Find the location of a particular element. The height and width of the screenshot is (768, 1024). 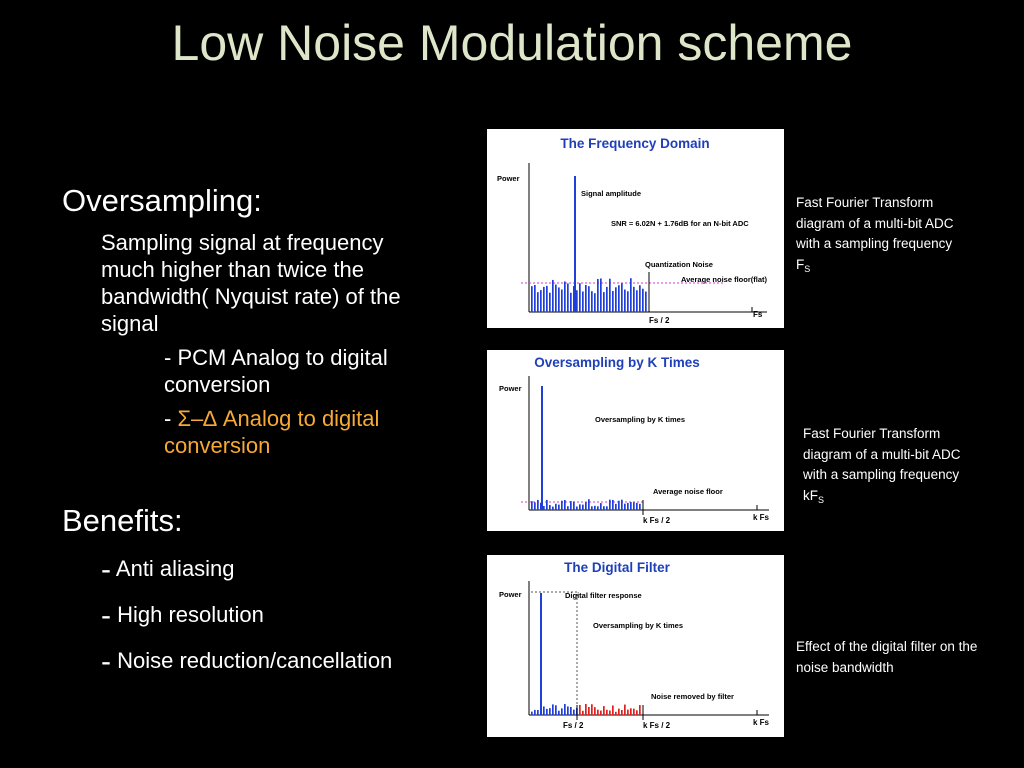

pcm-item: - PCM Analog to digital conversion is located at coordinates (276, 371).